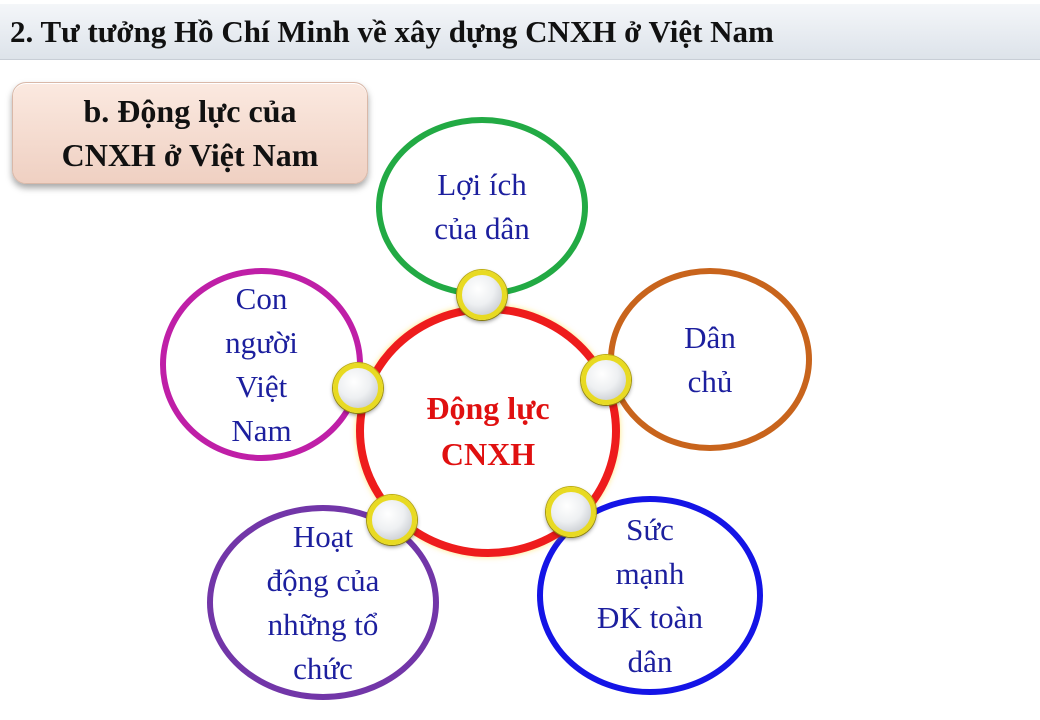 This screenshot has width=1040, height=720. What do you see at coordinates (488, 408) in the screenshot?
I see `center-label-line-1: Động lực` at bounding box center [488, 408].